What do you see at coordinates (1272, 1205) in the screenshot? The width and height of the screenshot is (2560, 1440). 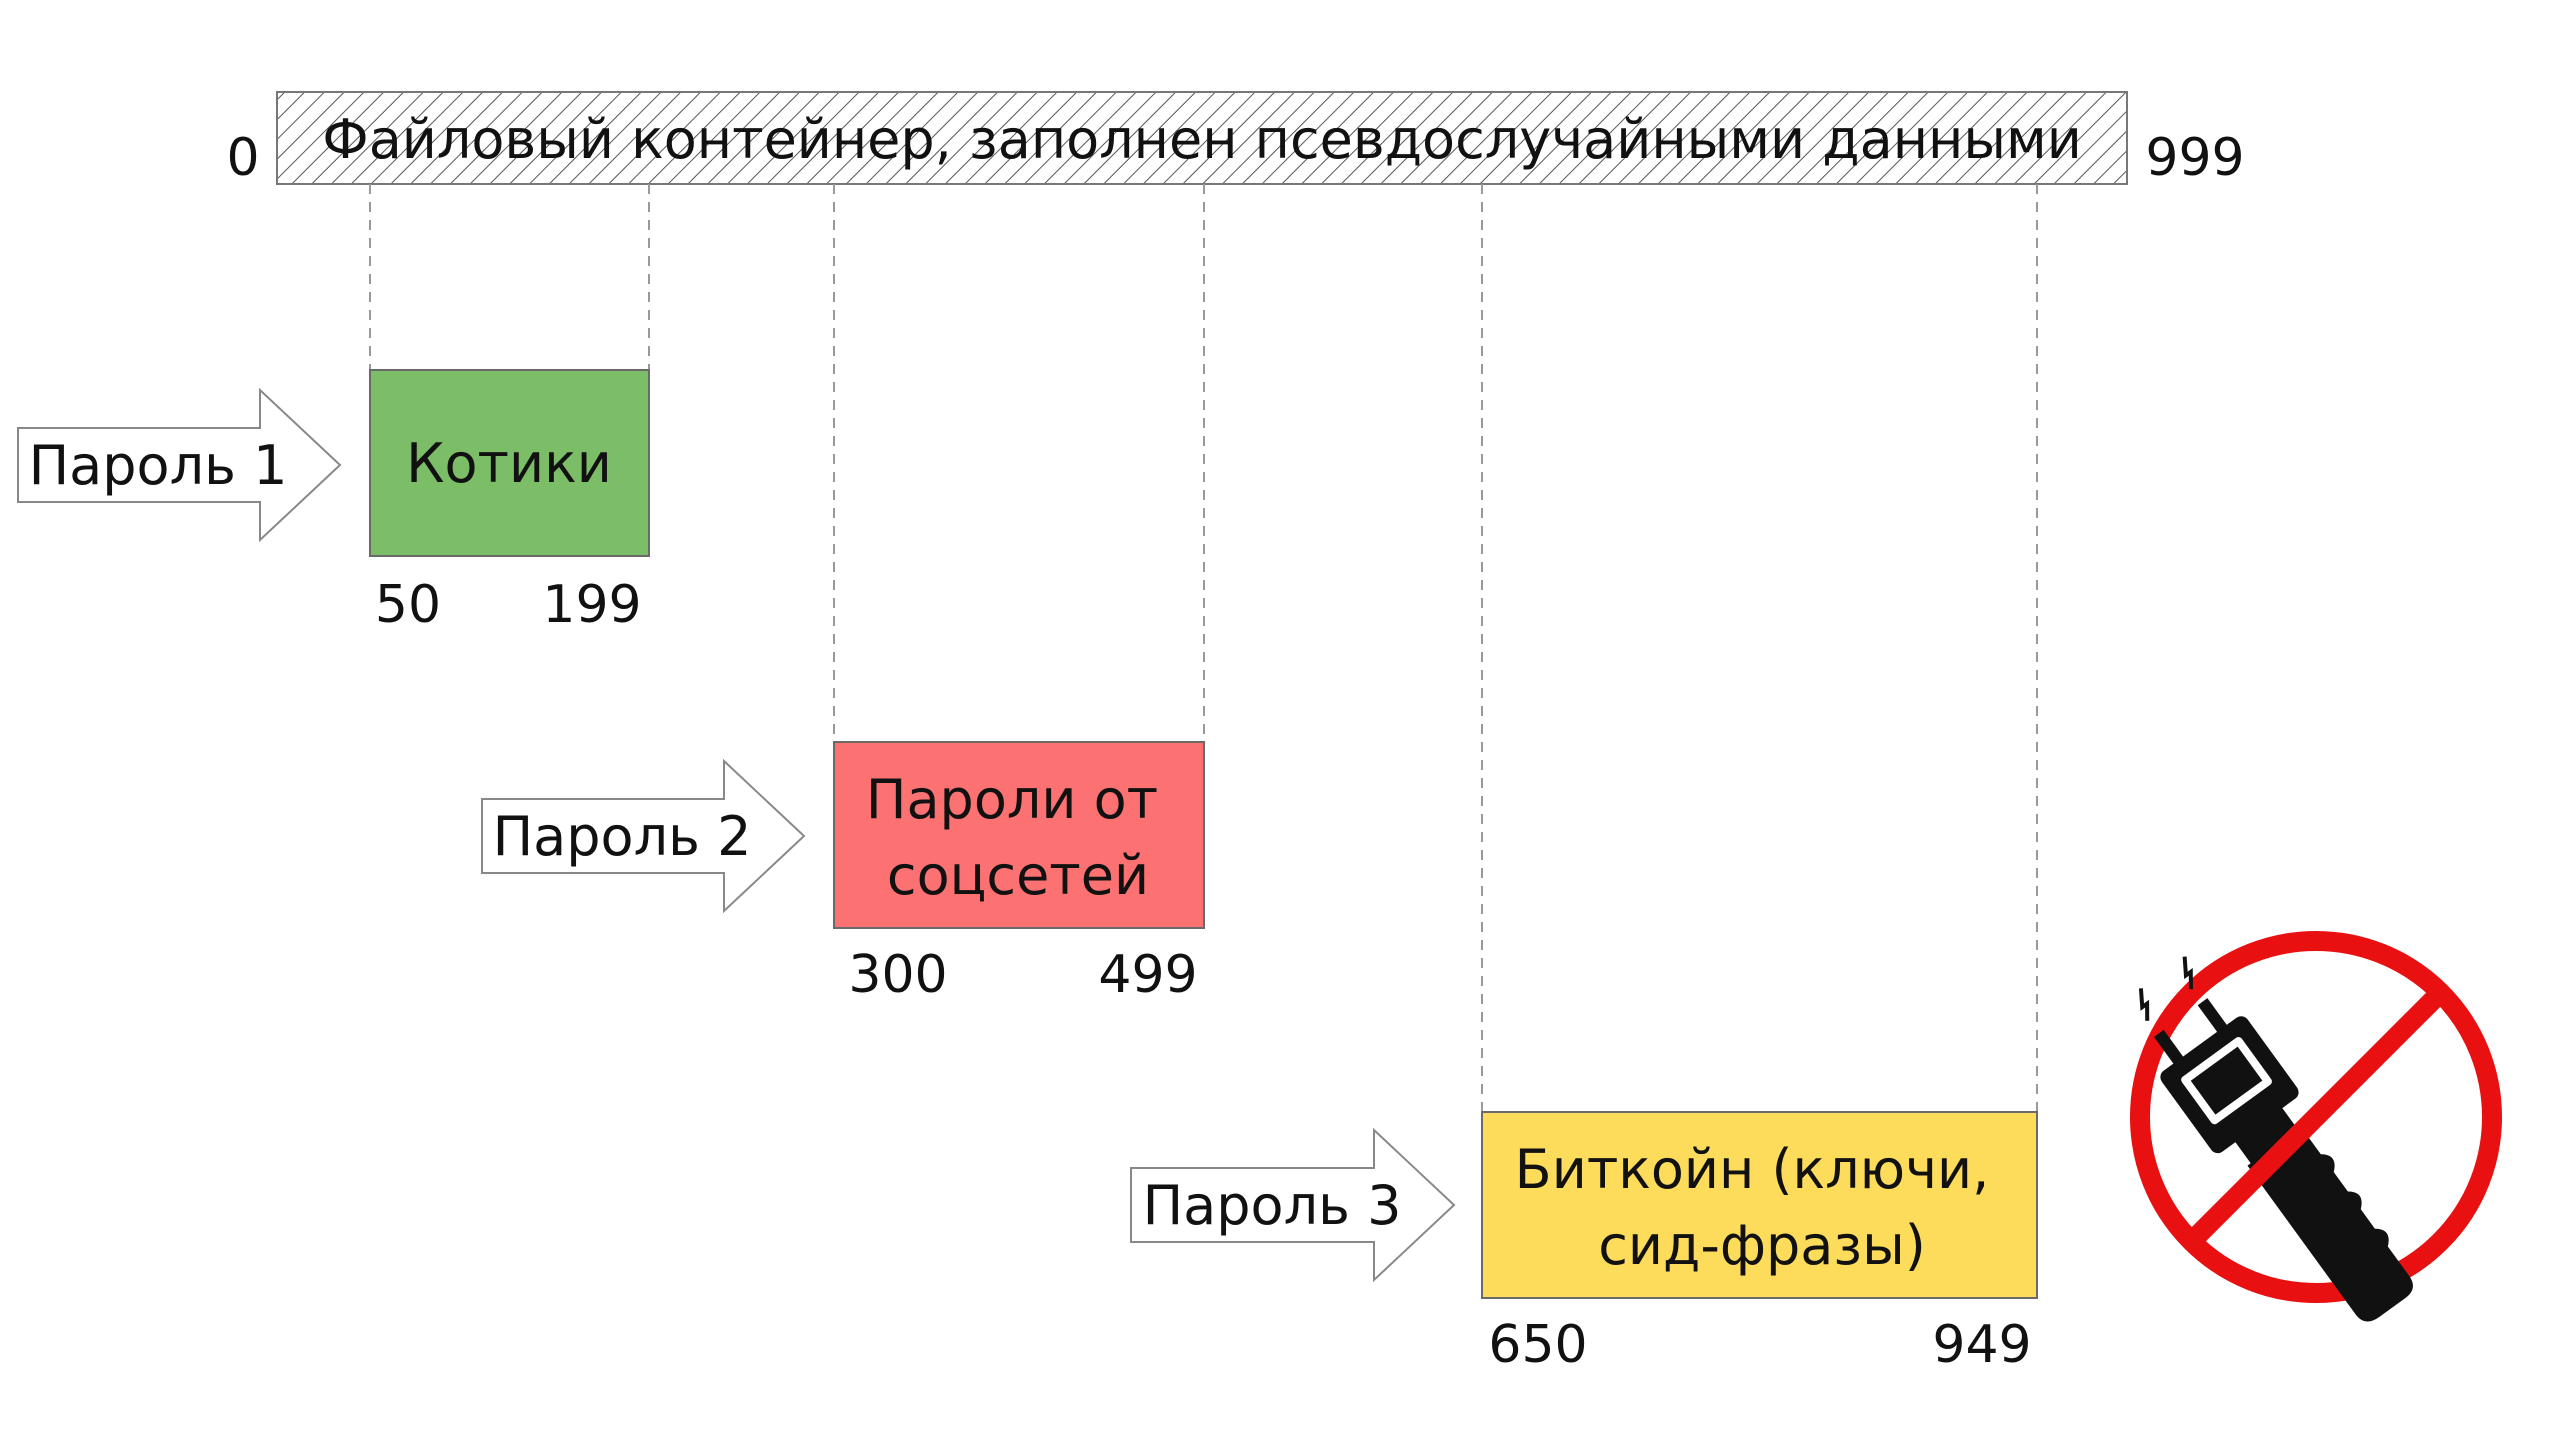 I see `password-3-label: Пароль 3` at bounding box center [1272, 1205].